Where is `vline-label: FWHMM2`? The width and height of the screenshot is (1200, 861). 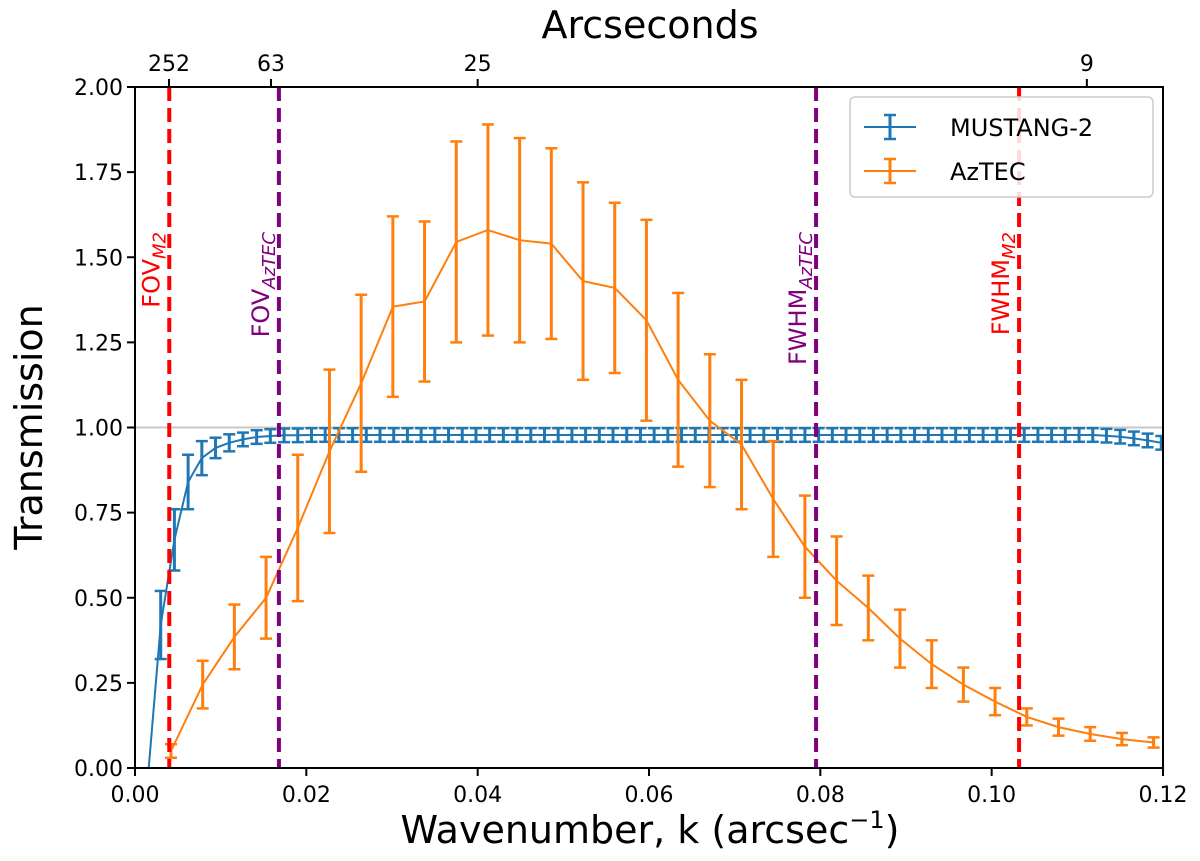 vline-label: FWHMM2 is located at coordinates (1003, 283).